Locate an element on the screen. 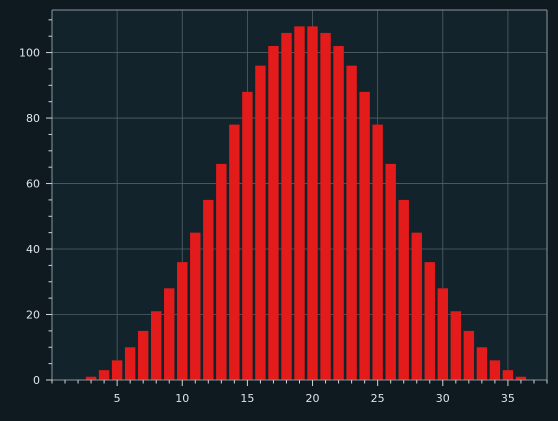 The image size is (558, 421). y-tick-label: 60 is located at coordinates (33, 184).